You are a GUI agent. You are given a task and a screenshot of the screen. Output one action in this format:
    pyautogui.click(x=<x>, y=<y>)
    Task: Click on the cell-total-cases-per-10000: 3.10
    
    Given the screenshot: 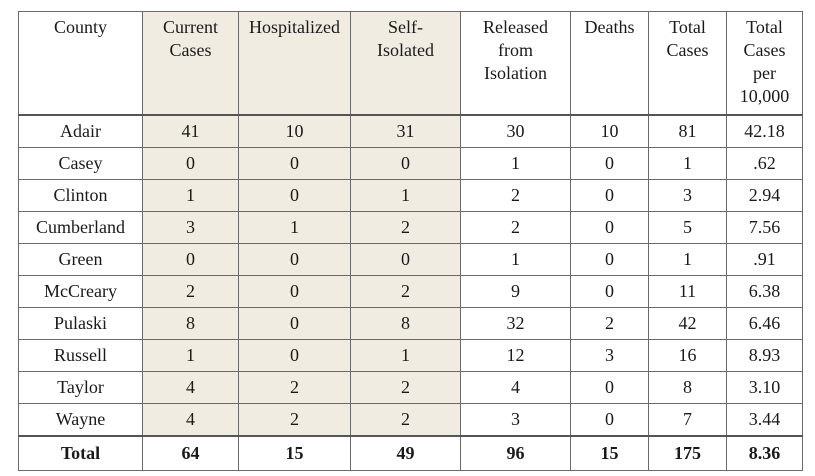 What is the action you would take?
    pyautogui.click(x=764, y=387)
    